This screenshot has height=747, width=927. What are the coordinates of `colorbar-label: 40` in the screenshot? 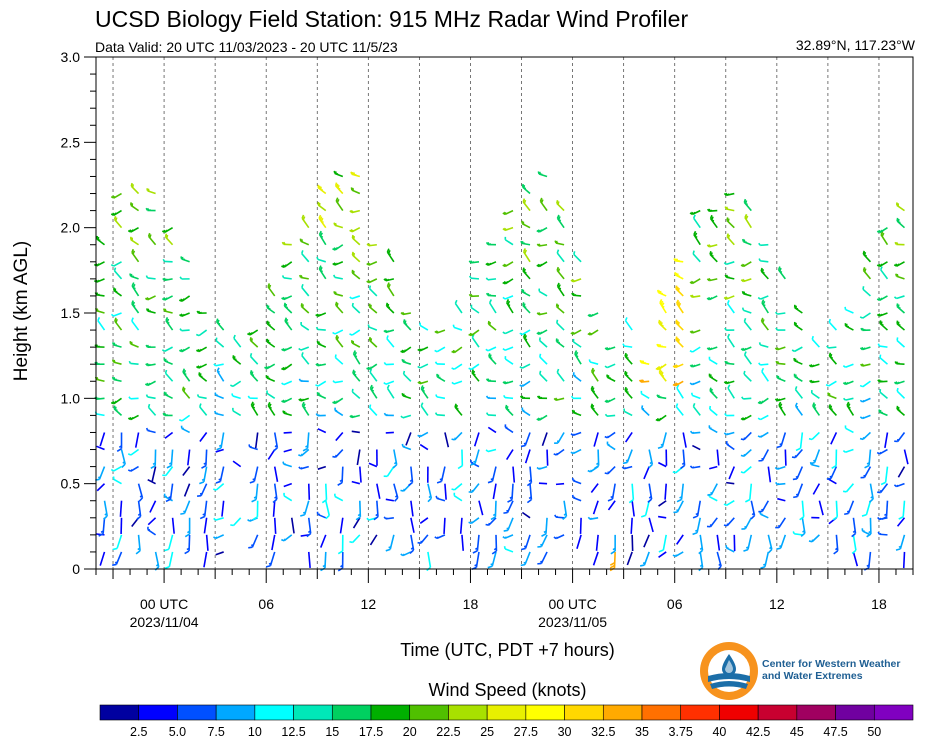 It's located at (719, 732).